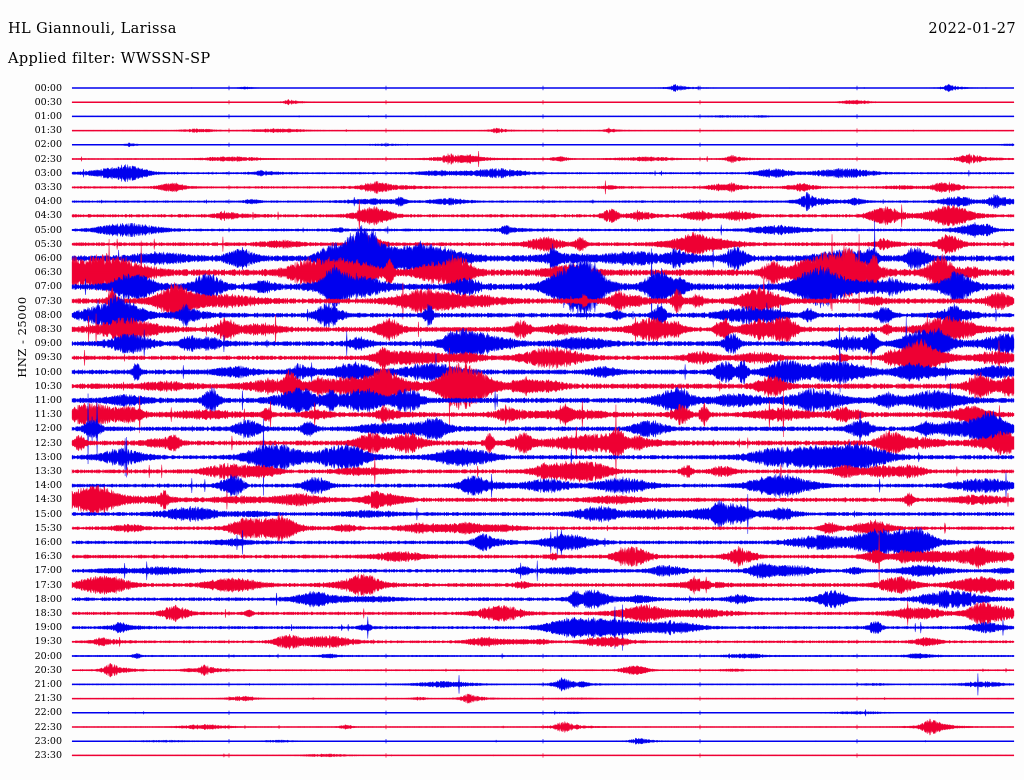 The height and width of the screenshot is (780, 1024). Describe the element at coordinates (48, 656) in the screenshot. I see `time-label: 20:00` at that location.